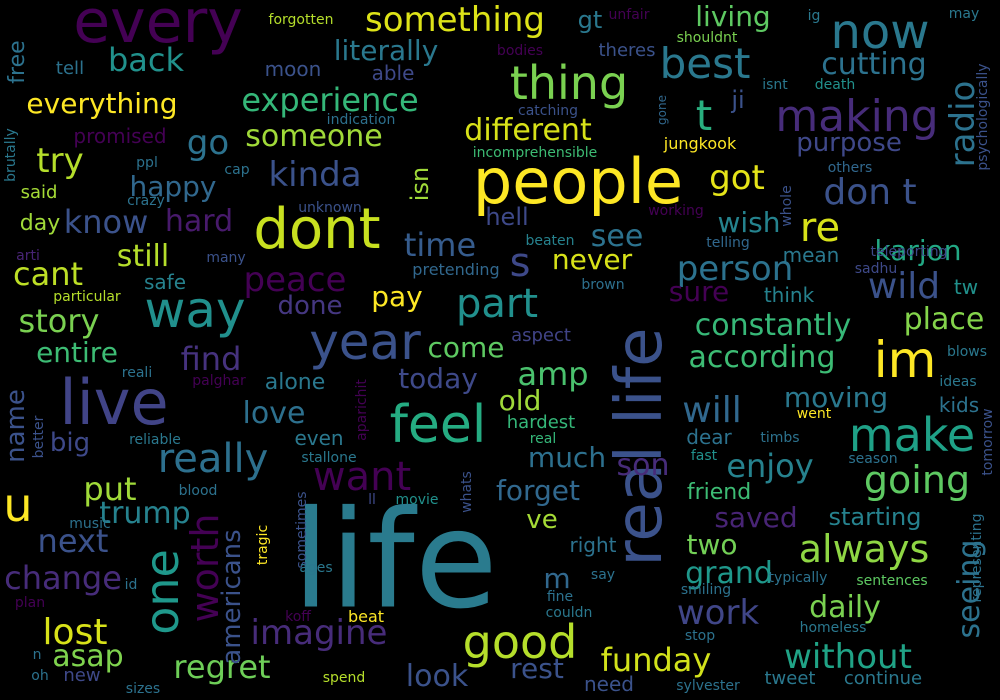 This screenshot has height=700, width=1000. I want to click on word-many: many, so click(226, 258).